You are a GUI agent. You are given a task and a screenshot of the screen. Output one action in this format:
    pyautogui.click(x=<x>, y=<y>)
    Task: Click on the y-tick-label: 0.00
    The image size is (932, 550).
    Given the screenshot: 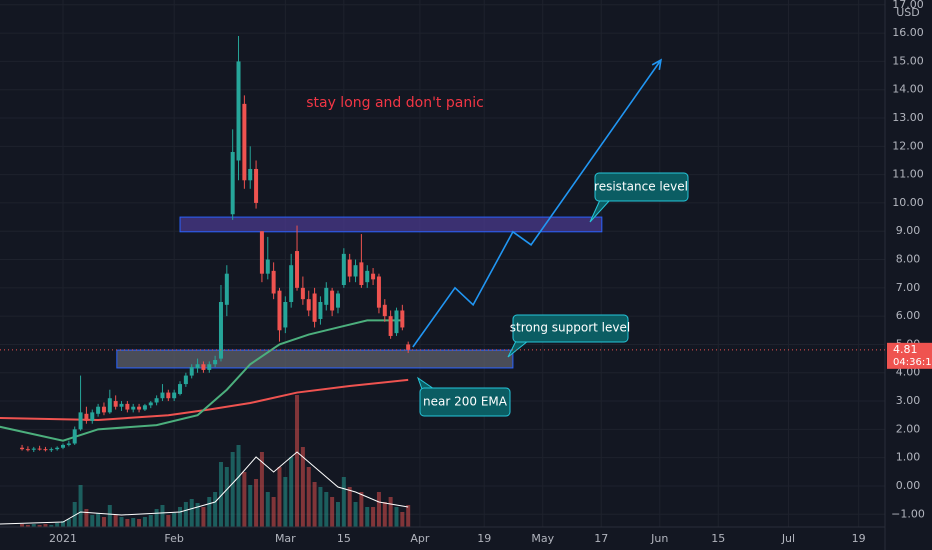 What is the action you would take?
    pyautogui.click(x=908, y=485)
    